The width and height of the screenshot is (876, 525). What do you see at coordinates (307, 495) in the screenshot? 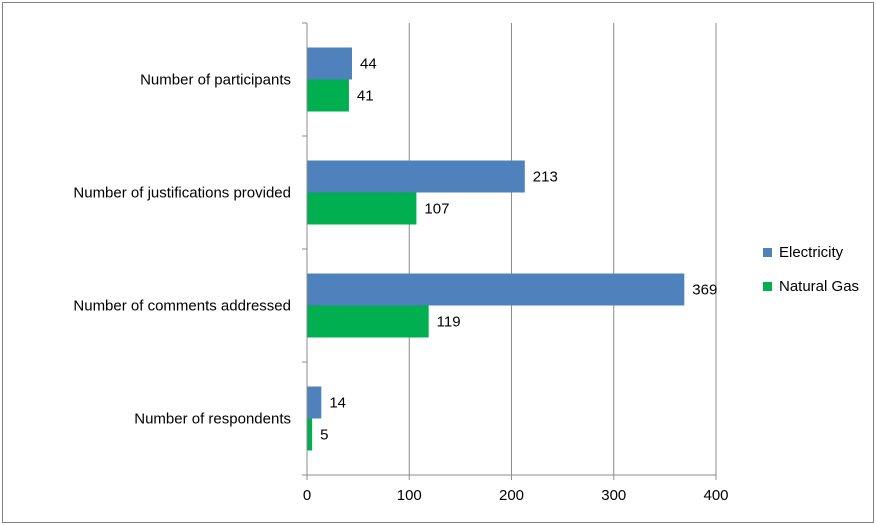
I see `x-tick-label-0: 0` at bounding box center [307, 495].